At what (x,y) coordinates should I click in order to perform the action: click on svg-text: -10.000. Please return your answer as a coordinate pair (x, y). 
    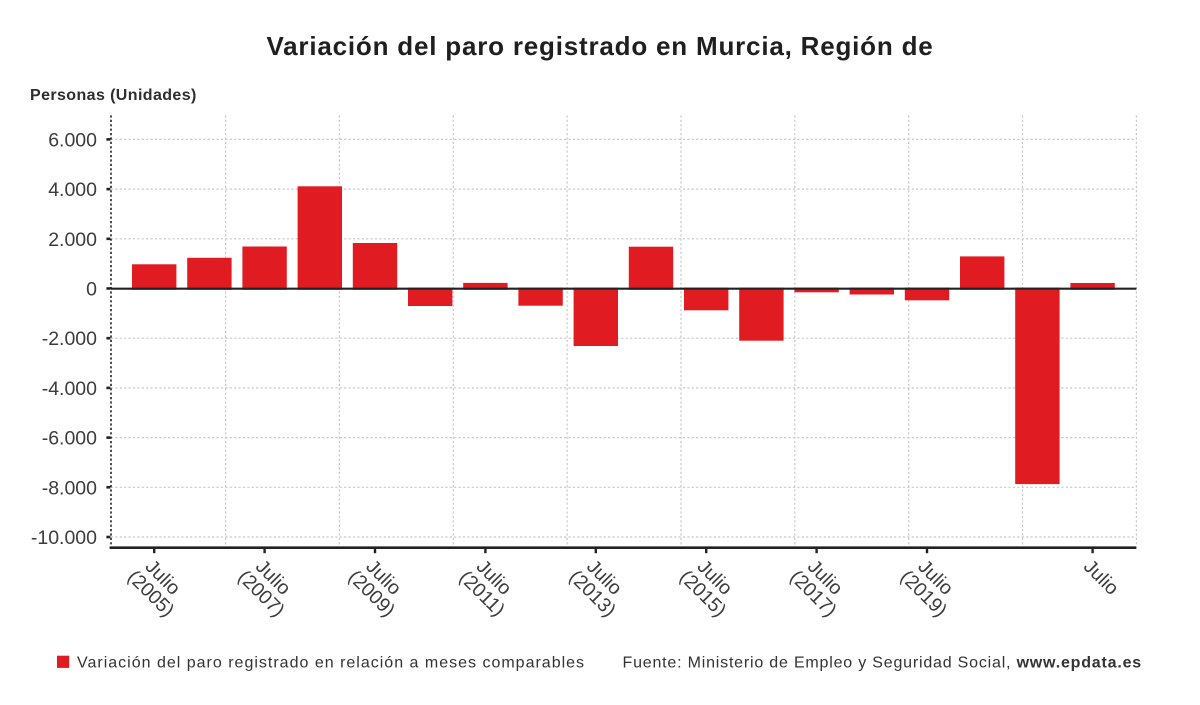
    Looking at the image, I should click on (64, 538).